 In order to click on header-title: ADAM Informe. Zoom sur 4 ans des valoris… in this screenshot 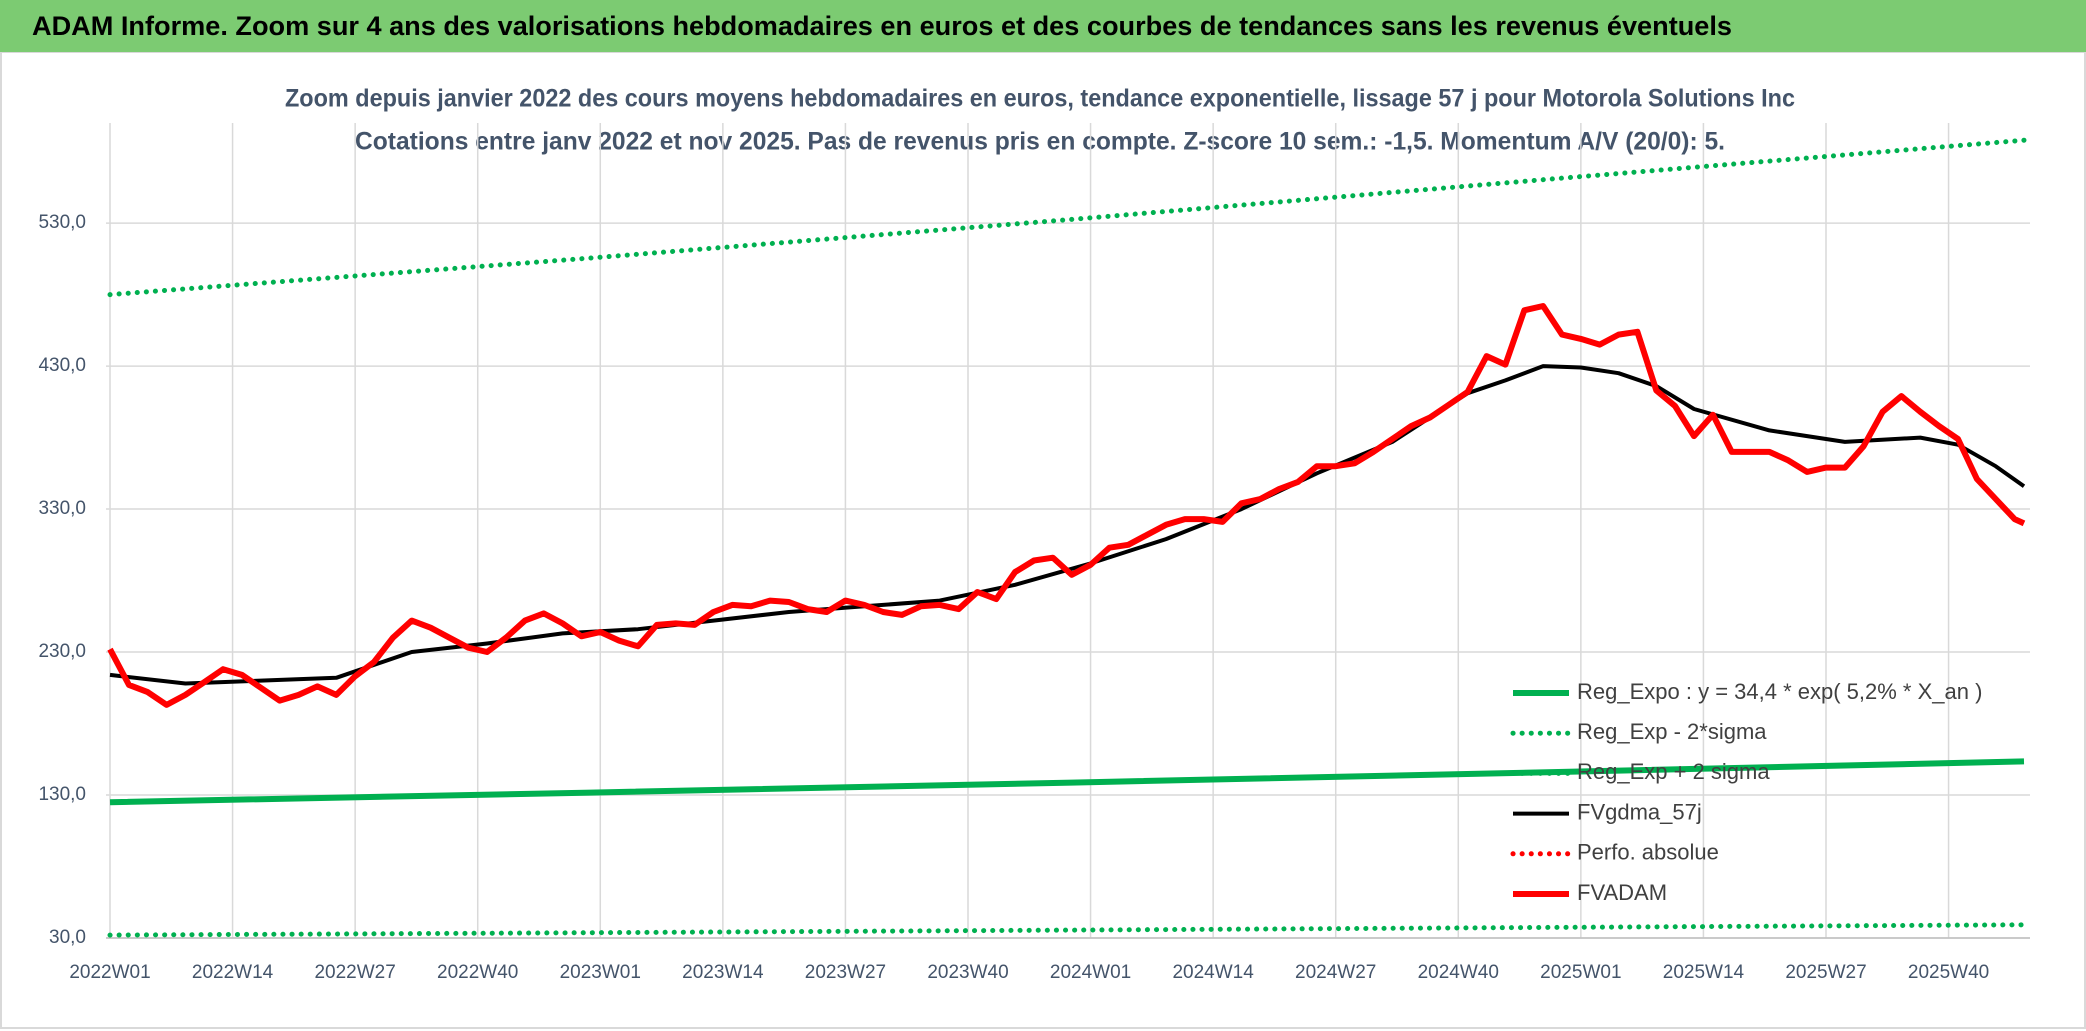, I will do `click(882, 26)`.